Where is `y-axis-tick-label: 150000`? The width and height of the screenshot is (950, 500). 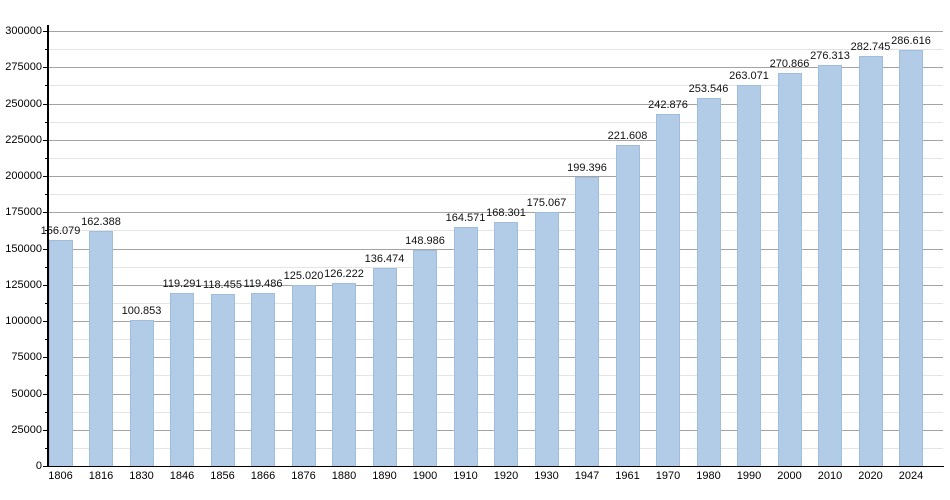 y-axis-tick-label: 150000 is located at coordinates (23, 248).